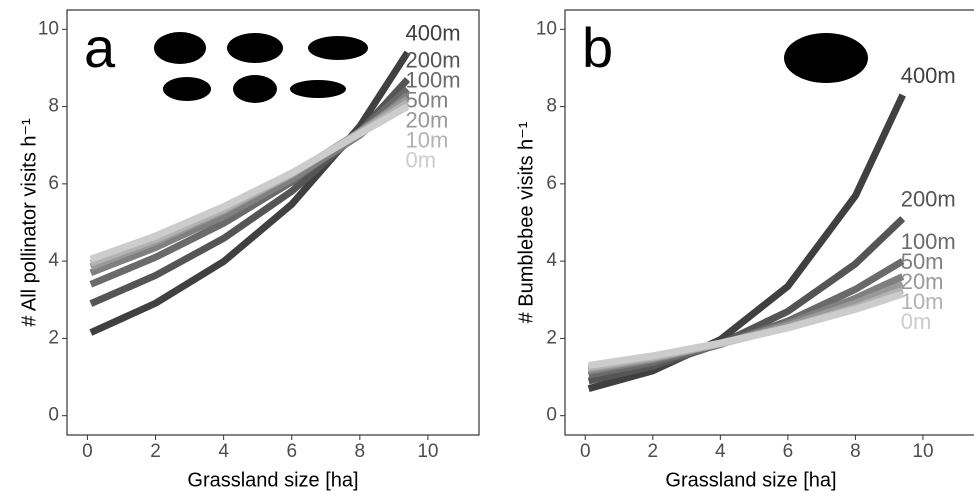 This screenshot has height=497, width=974. I want to click on insect-icons, so click(511, 67).